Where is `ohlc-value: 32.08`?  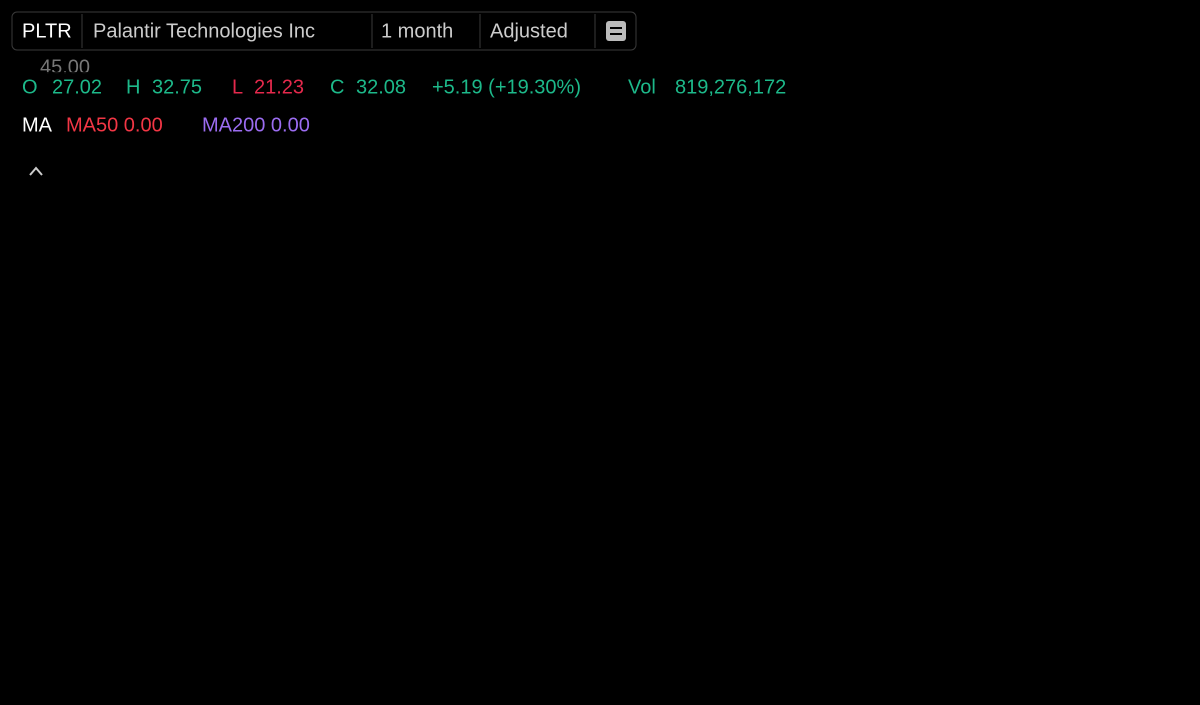
ohlc-value: 32.08 is located at coordinates (381, 87).